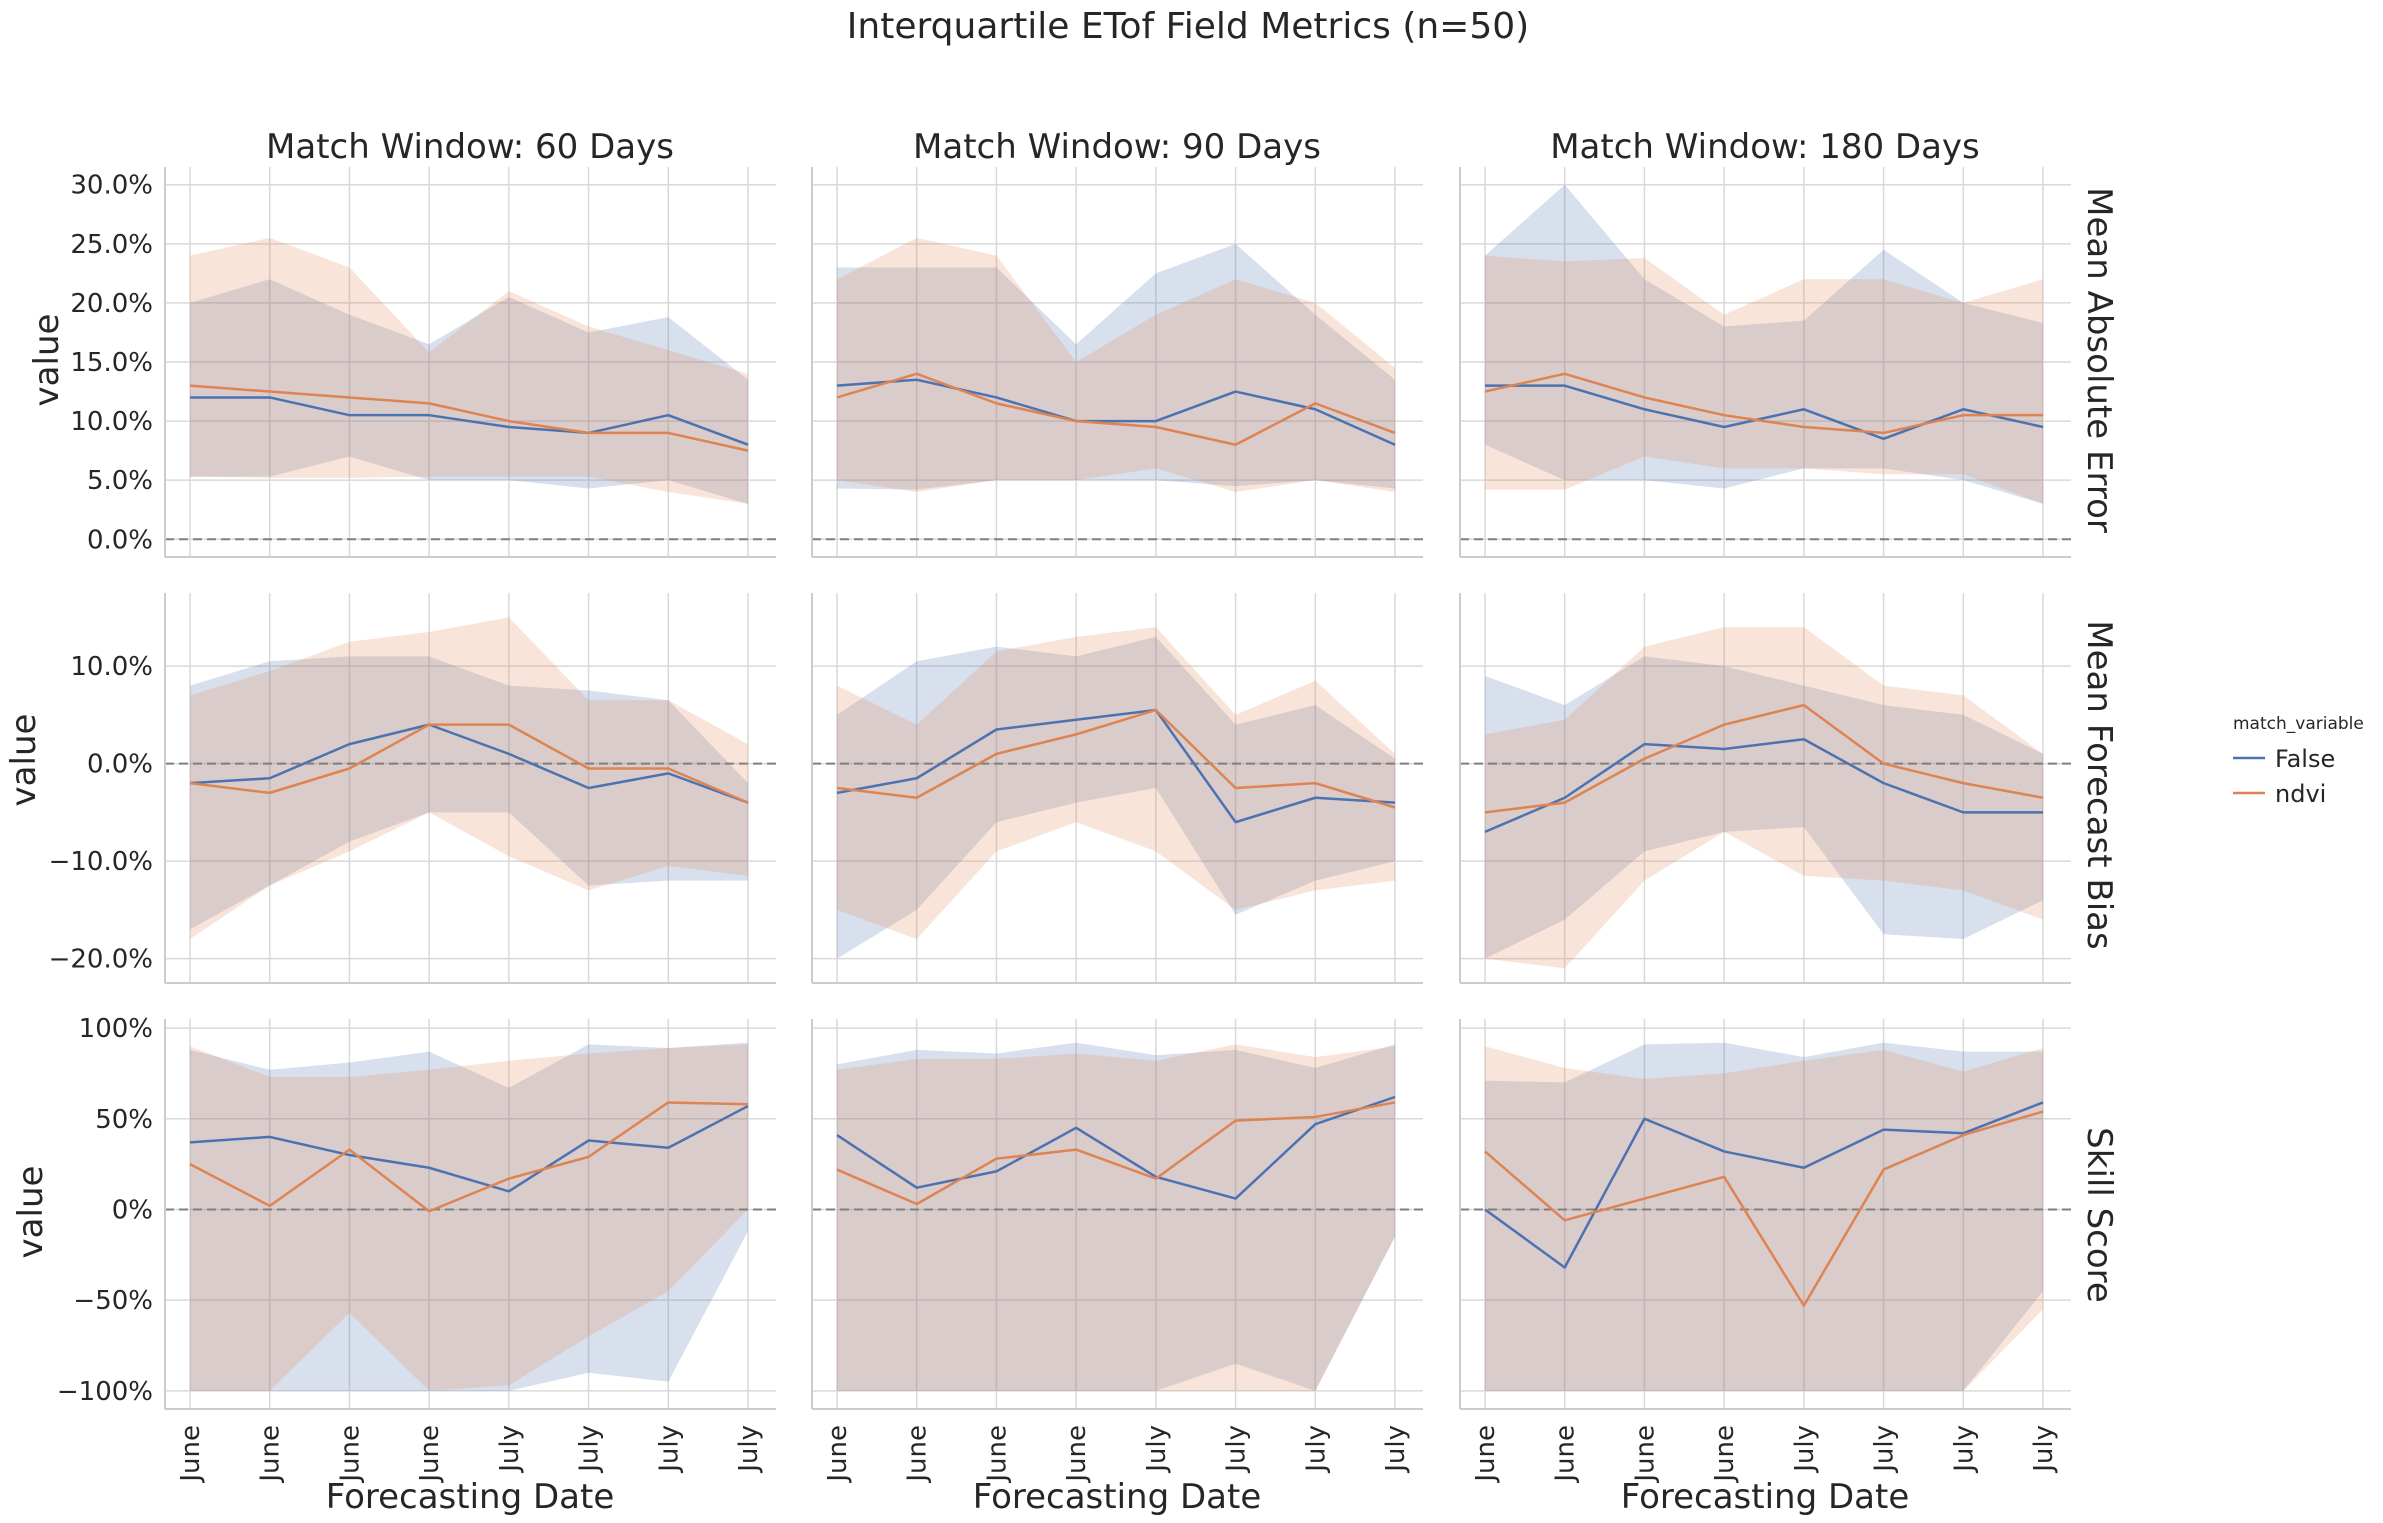 This screenshot has width=2383, height=1523. Describe the element at coordinates (2298, 724) in the screenshot. I see `legend-title: match_variable` at that location.